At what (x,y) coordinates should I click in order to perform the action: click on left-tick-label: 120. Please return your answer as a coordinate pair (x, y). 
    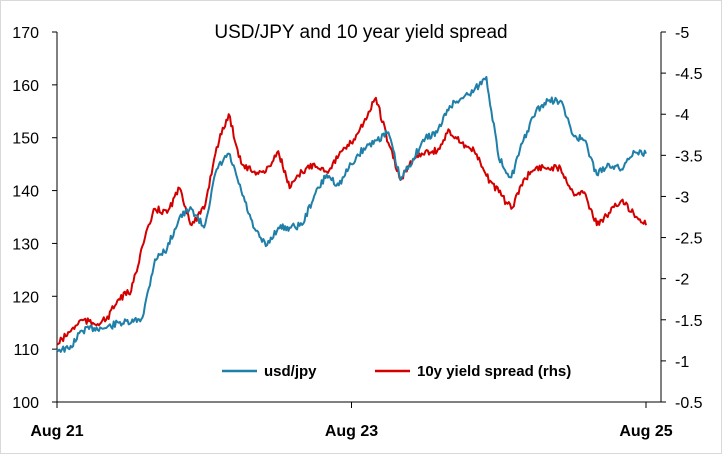
    Looking at the image, I should click on (25, 297).